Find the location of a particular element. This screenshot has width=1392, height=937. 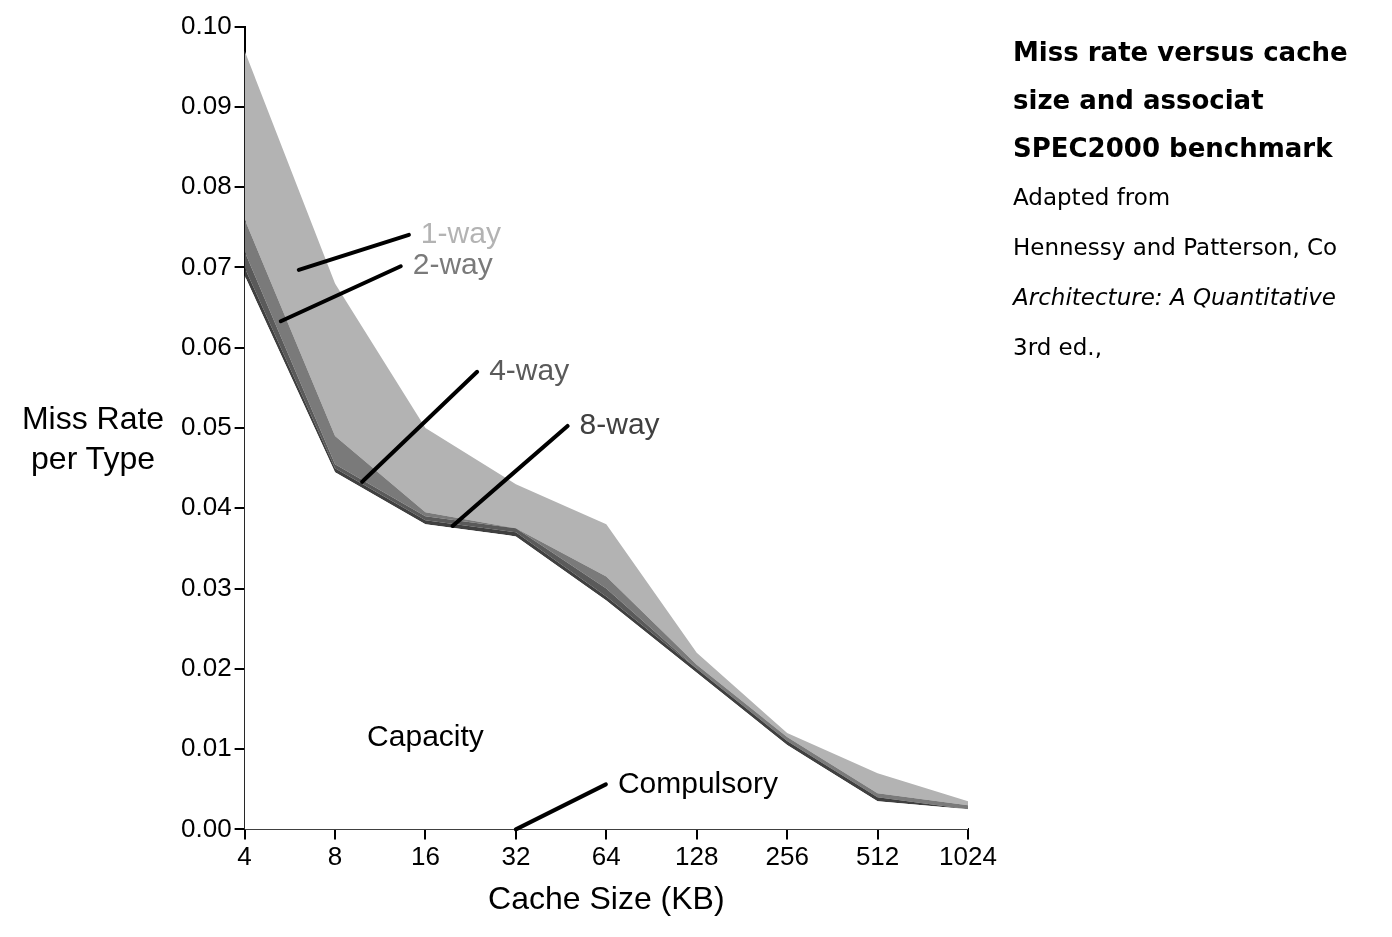

y-tick-label: 0.08 is located at coordinates (206, 185).